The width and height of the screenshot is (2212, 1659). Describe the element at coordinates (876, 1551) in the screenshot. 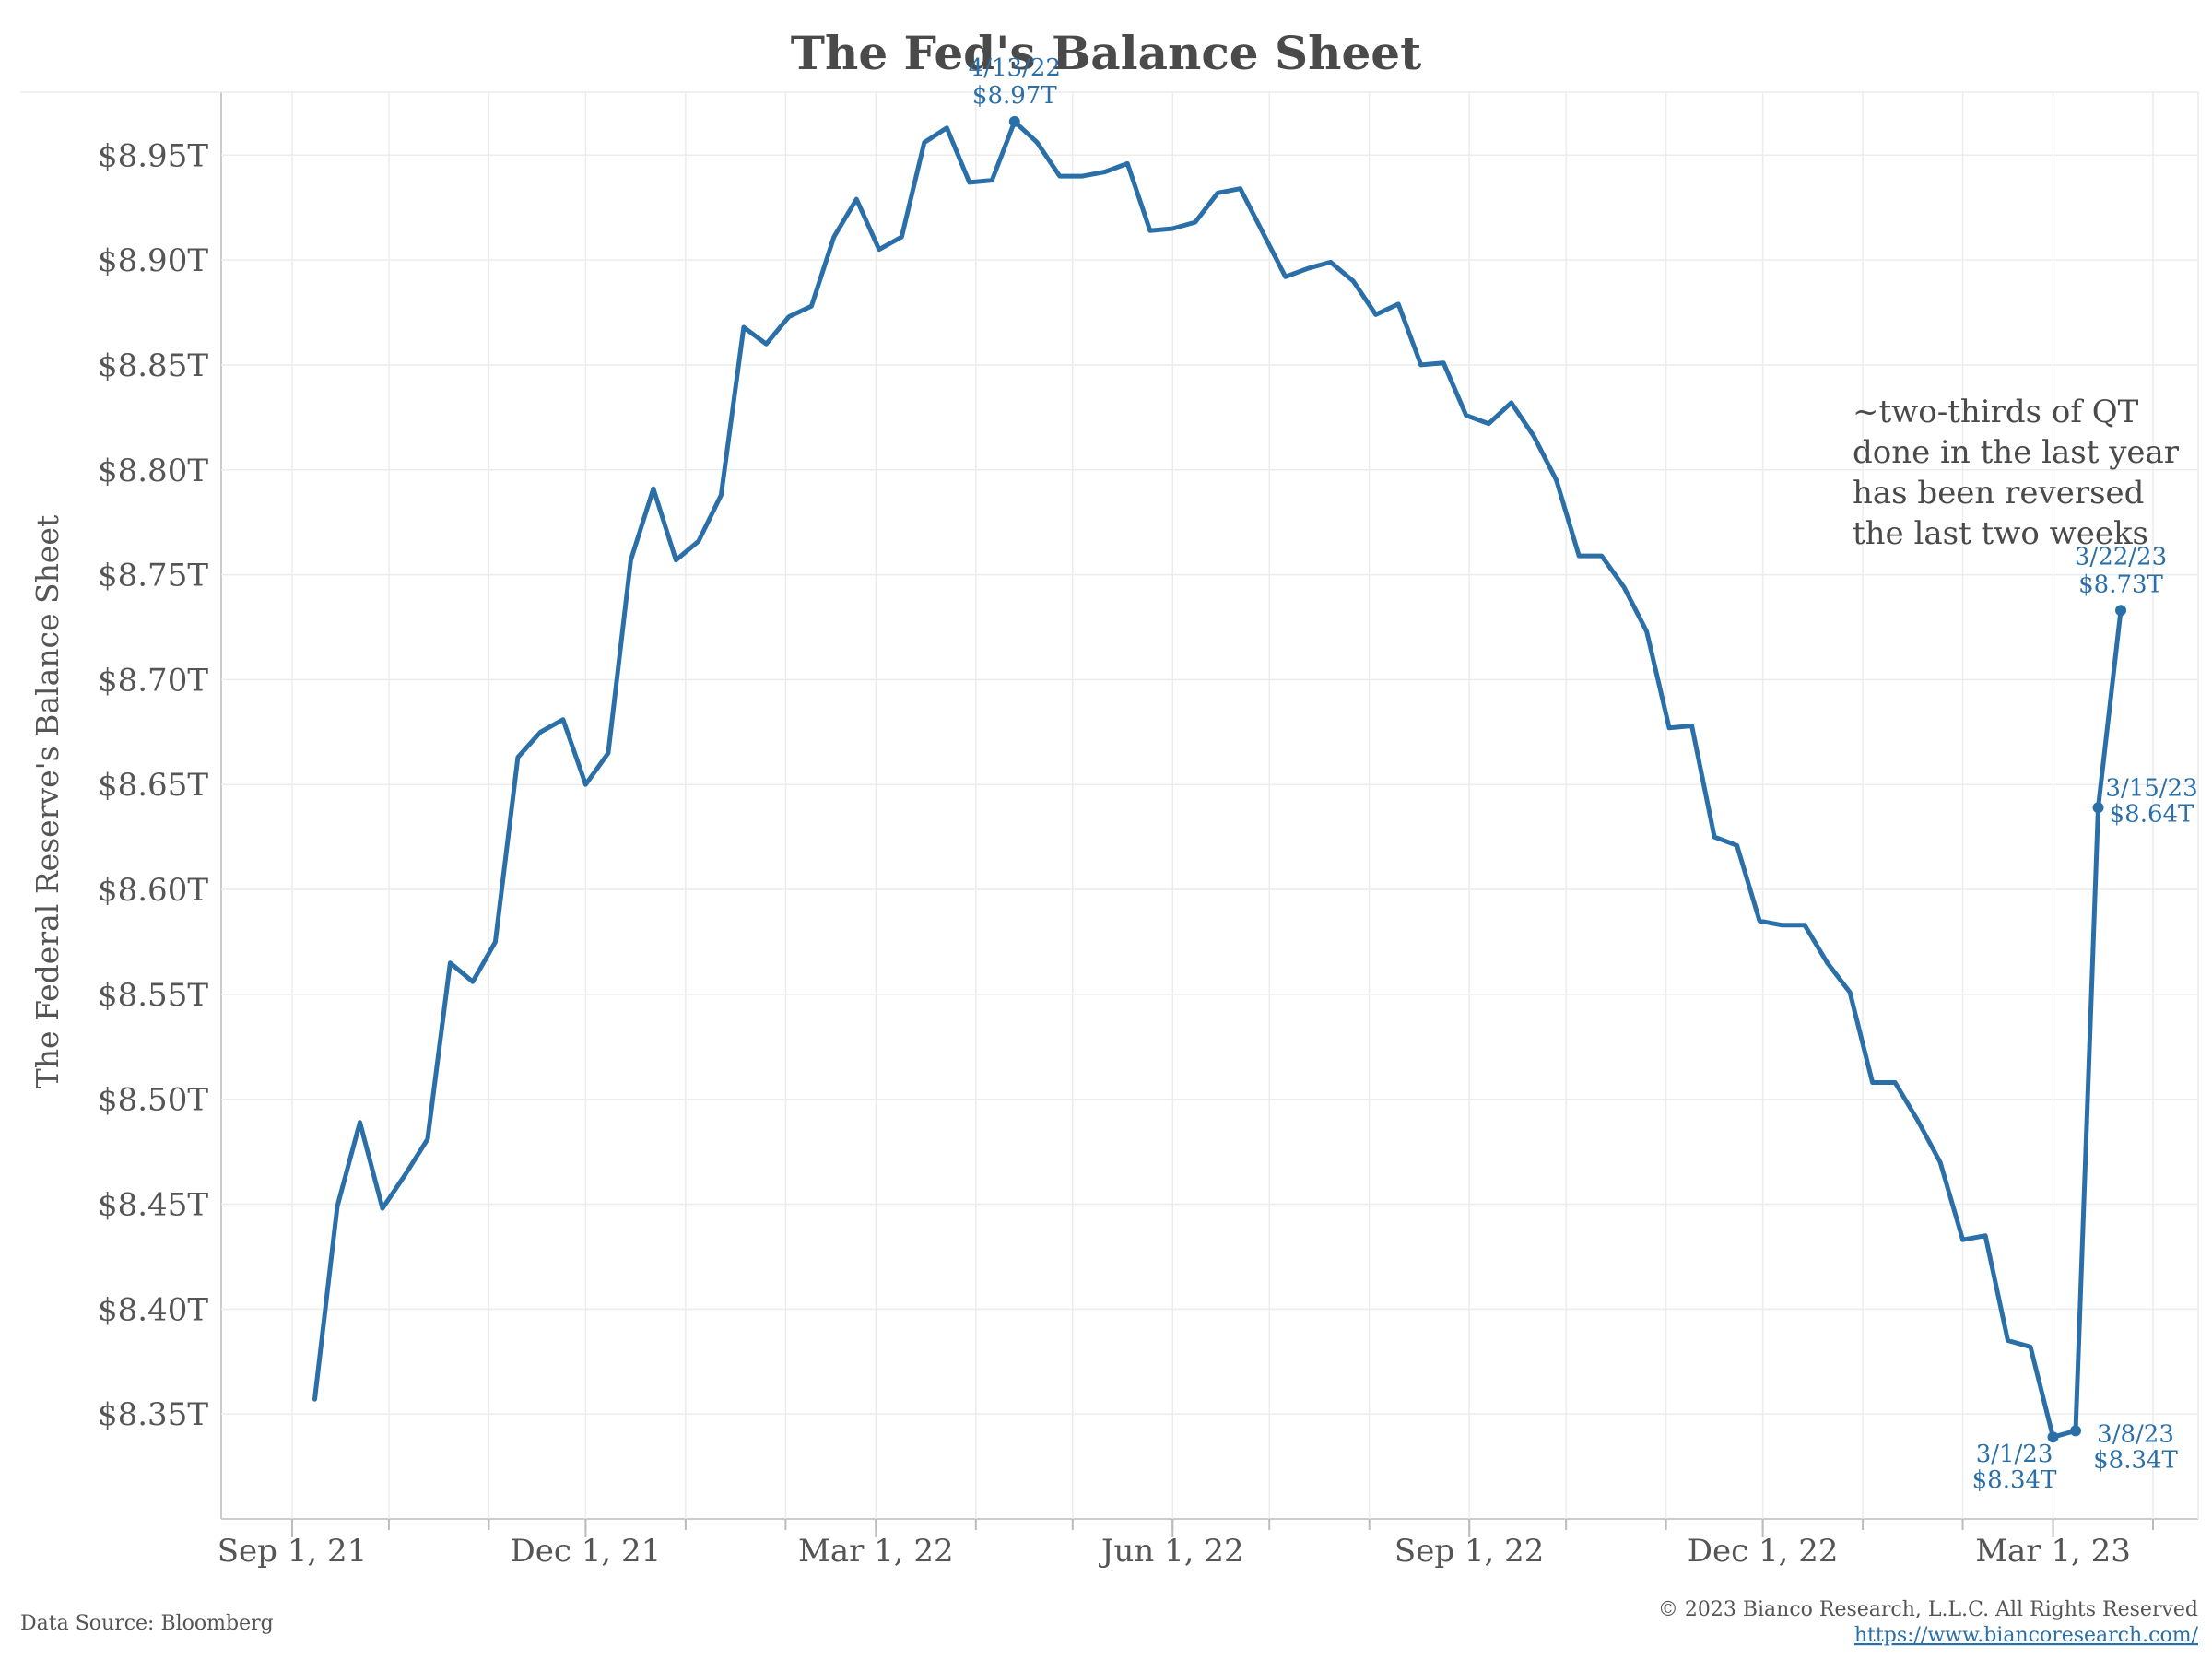

I see `x-tick-label: Mar 1, 22` at that location.